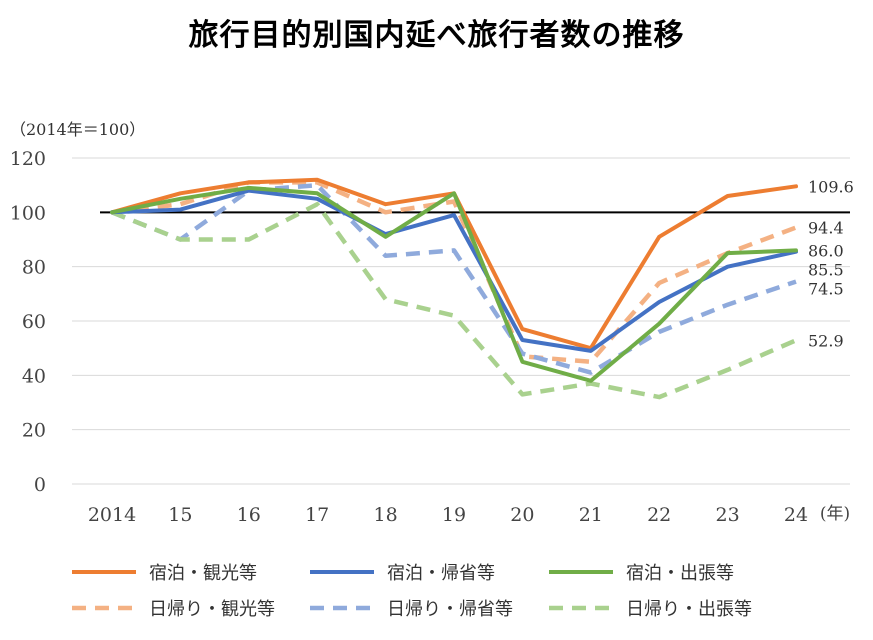 The height and width of the screenshot is (640, 873). I want to click on legend-label: 宿泊・出張等, so click(680, 573).